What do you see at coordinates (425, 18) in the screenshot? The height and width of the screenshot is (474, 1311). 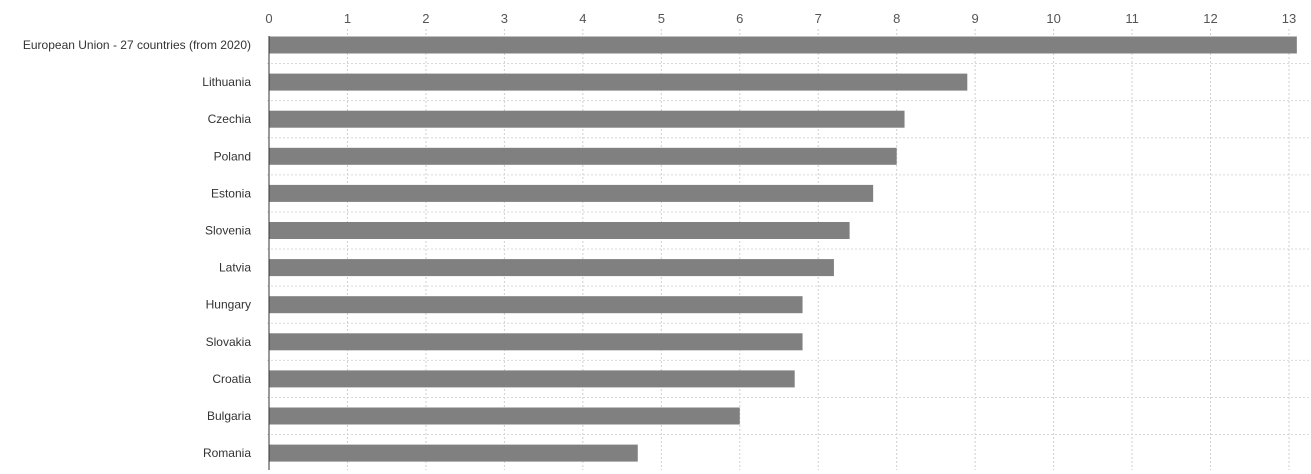 I see `x-tick-label: 2` at bounding box center [425, 18].